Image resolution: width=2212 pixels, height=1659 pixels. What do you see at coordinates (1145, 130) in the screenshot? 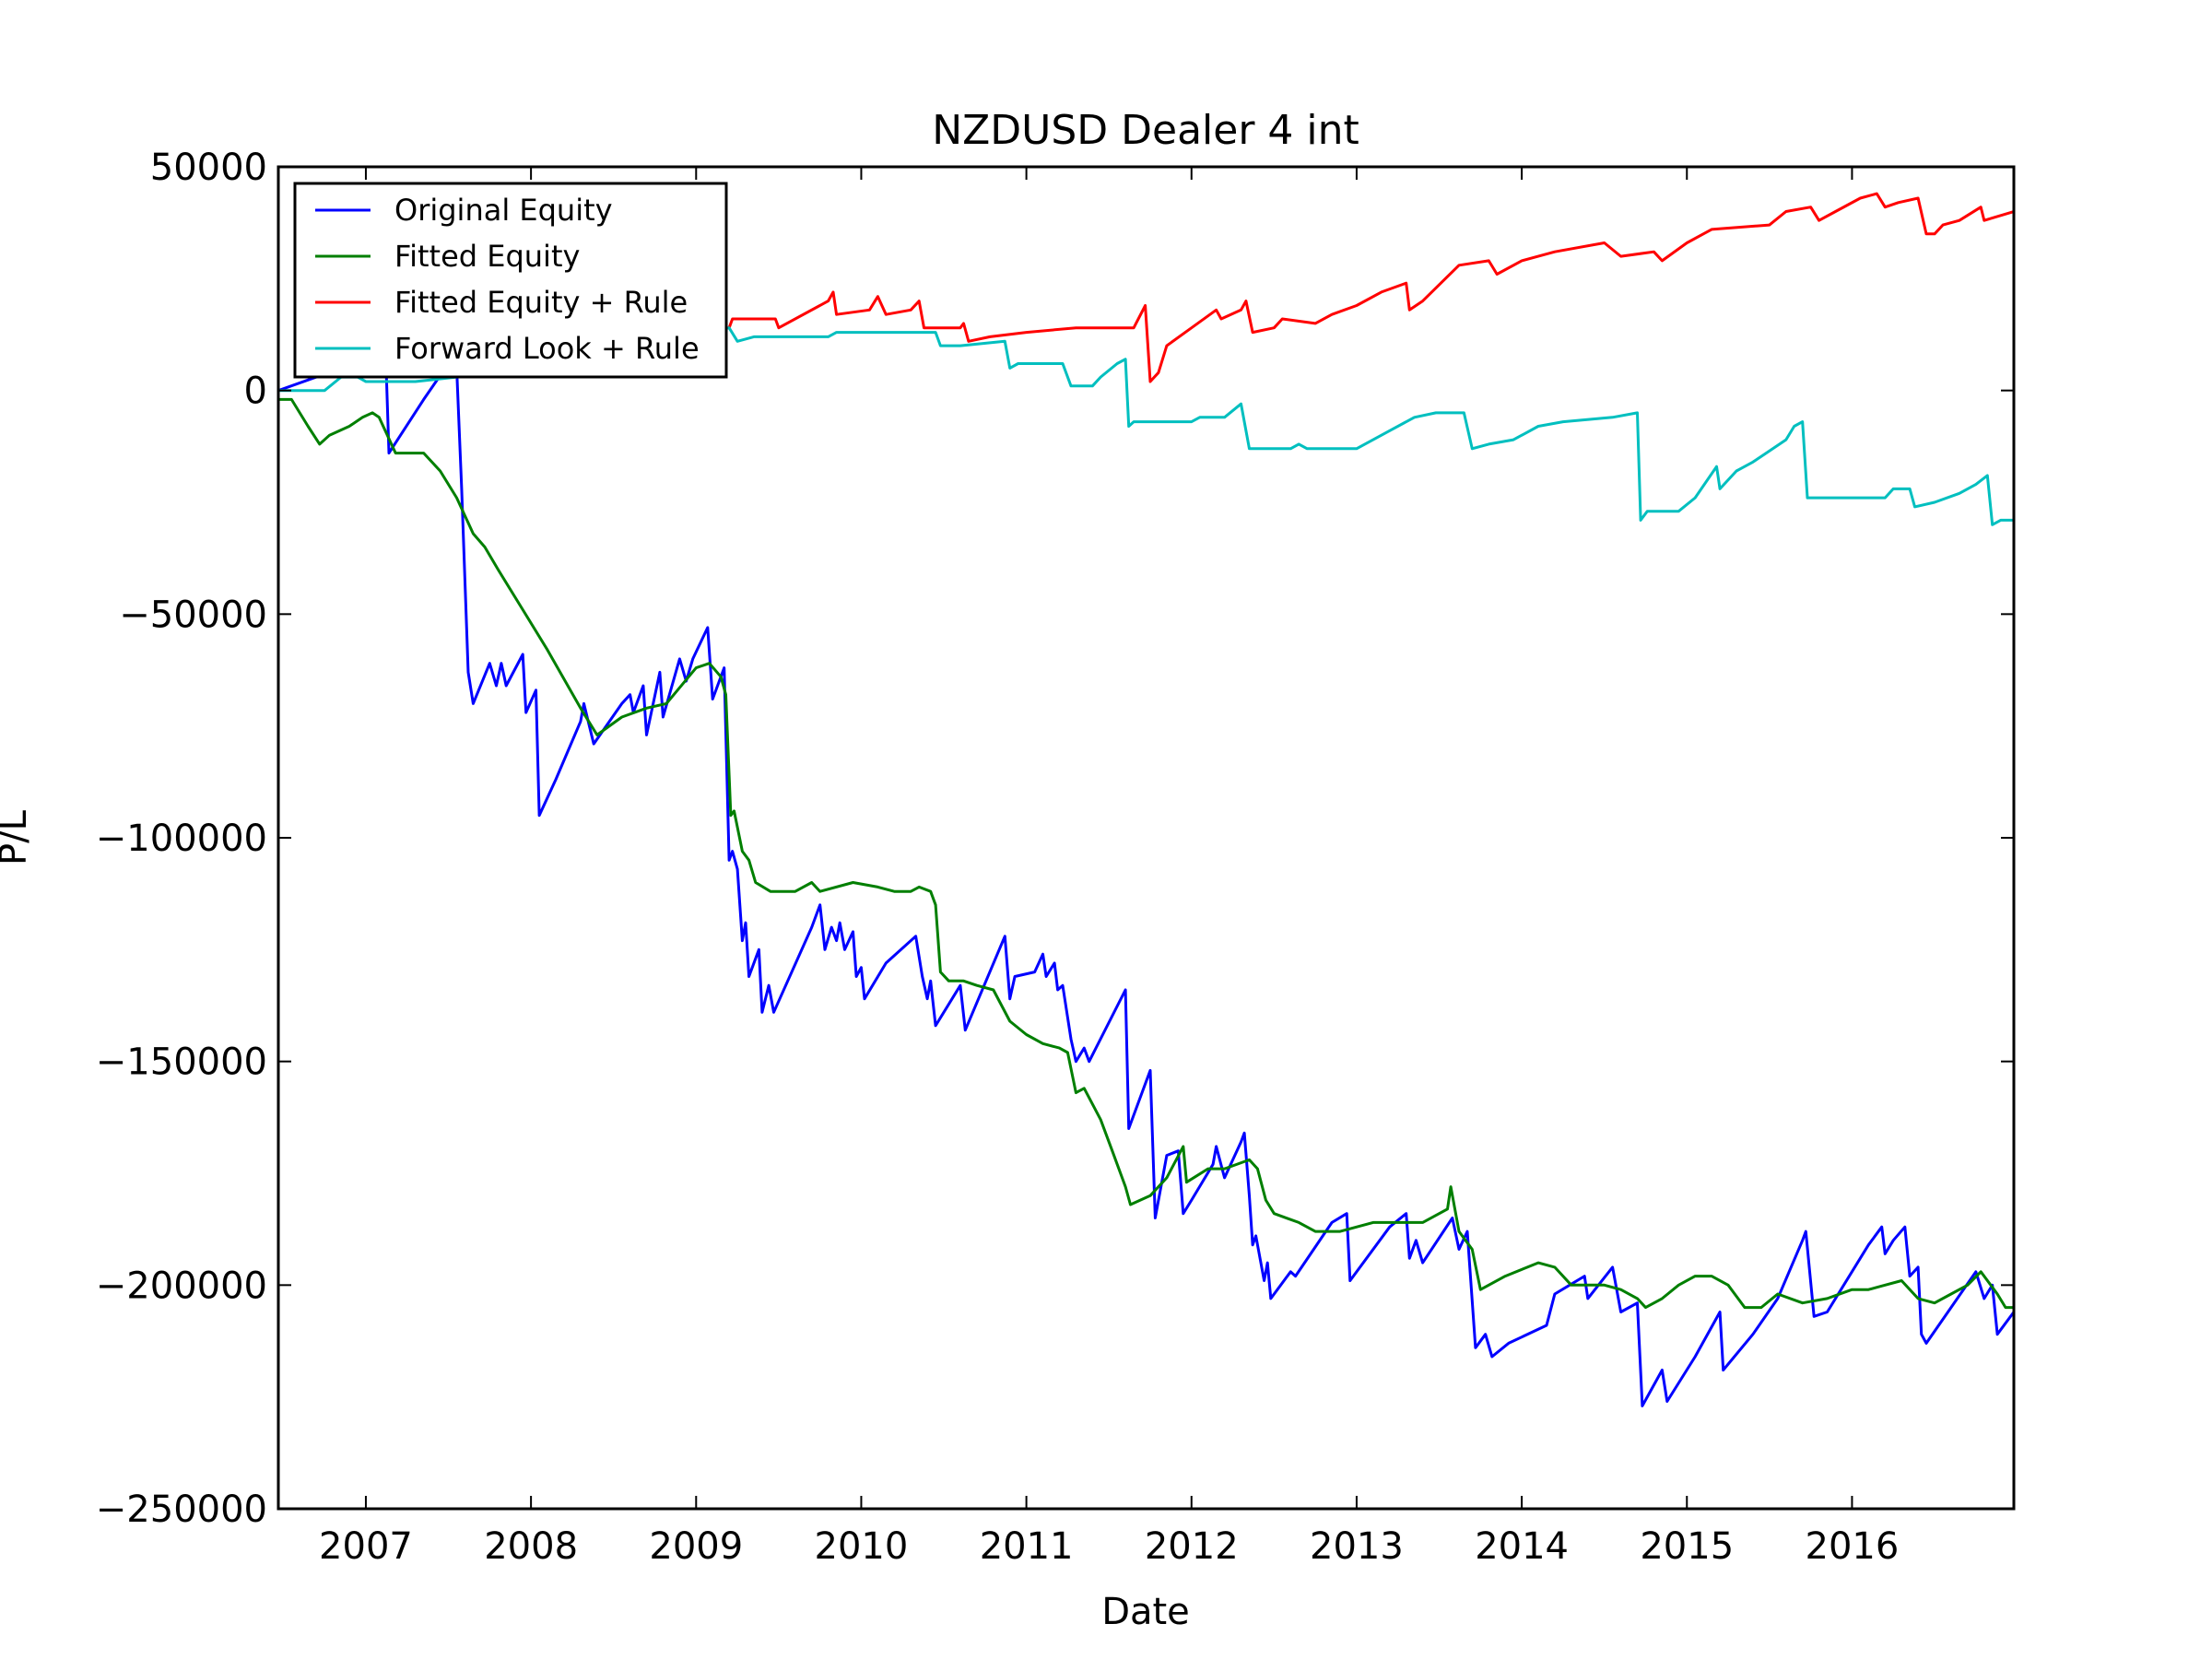
I see `chart-title: NZDUSD Dealer 4 int` at bounding box center [1145, 130].